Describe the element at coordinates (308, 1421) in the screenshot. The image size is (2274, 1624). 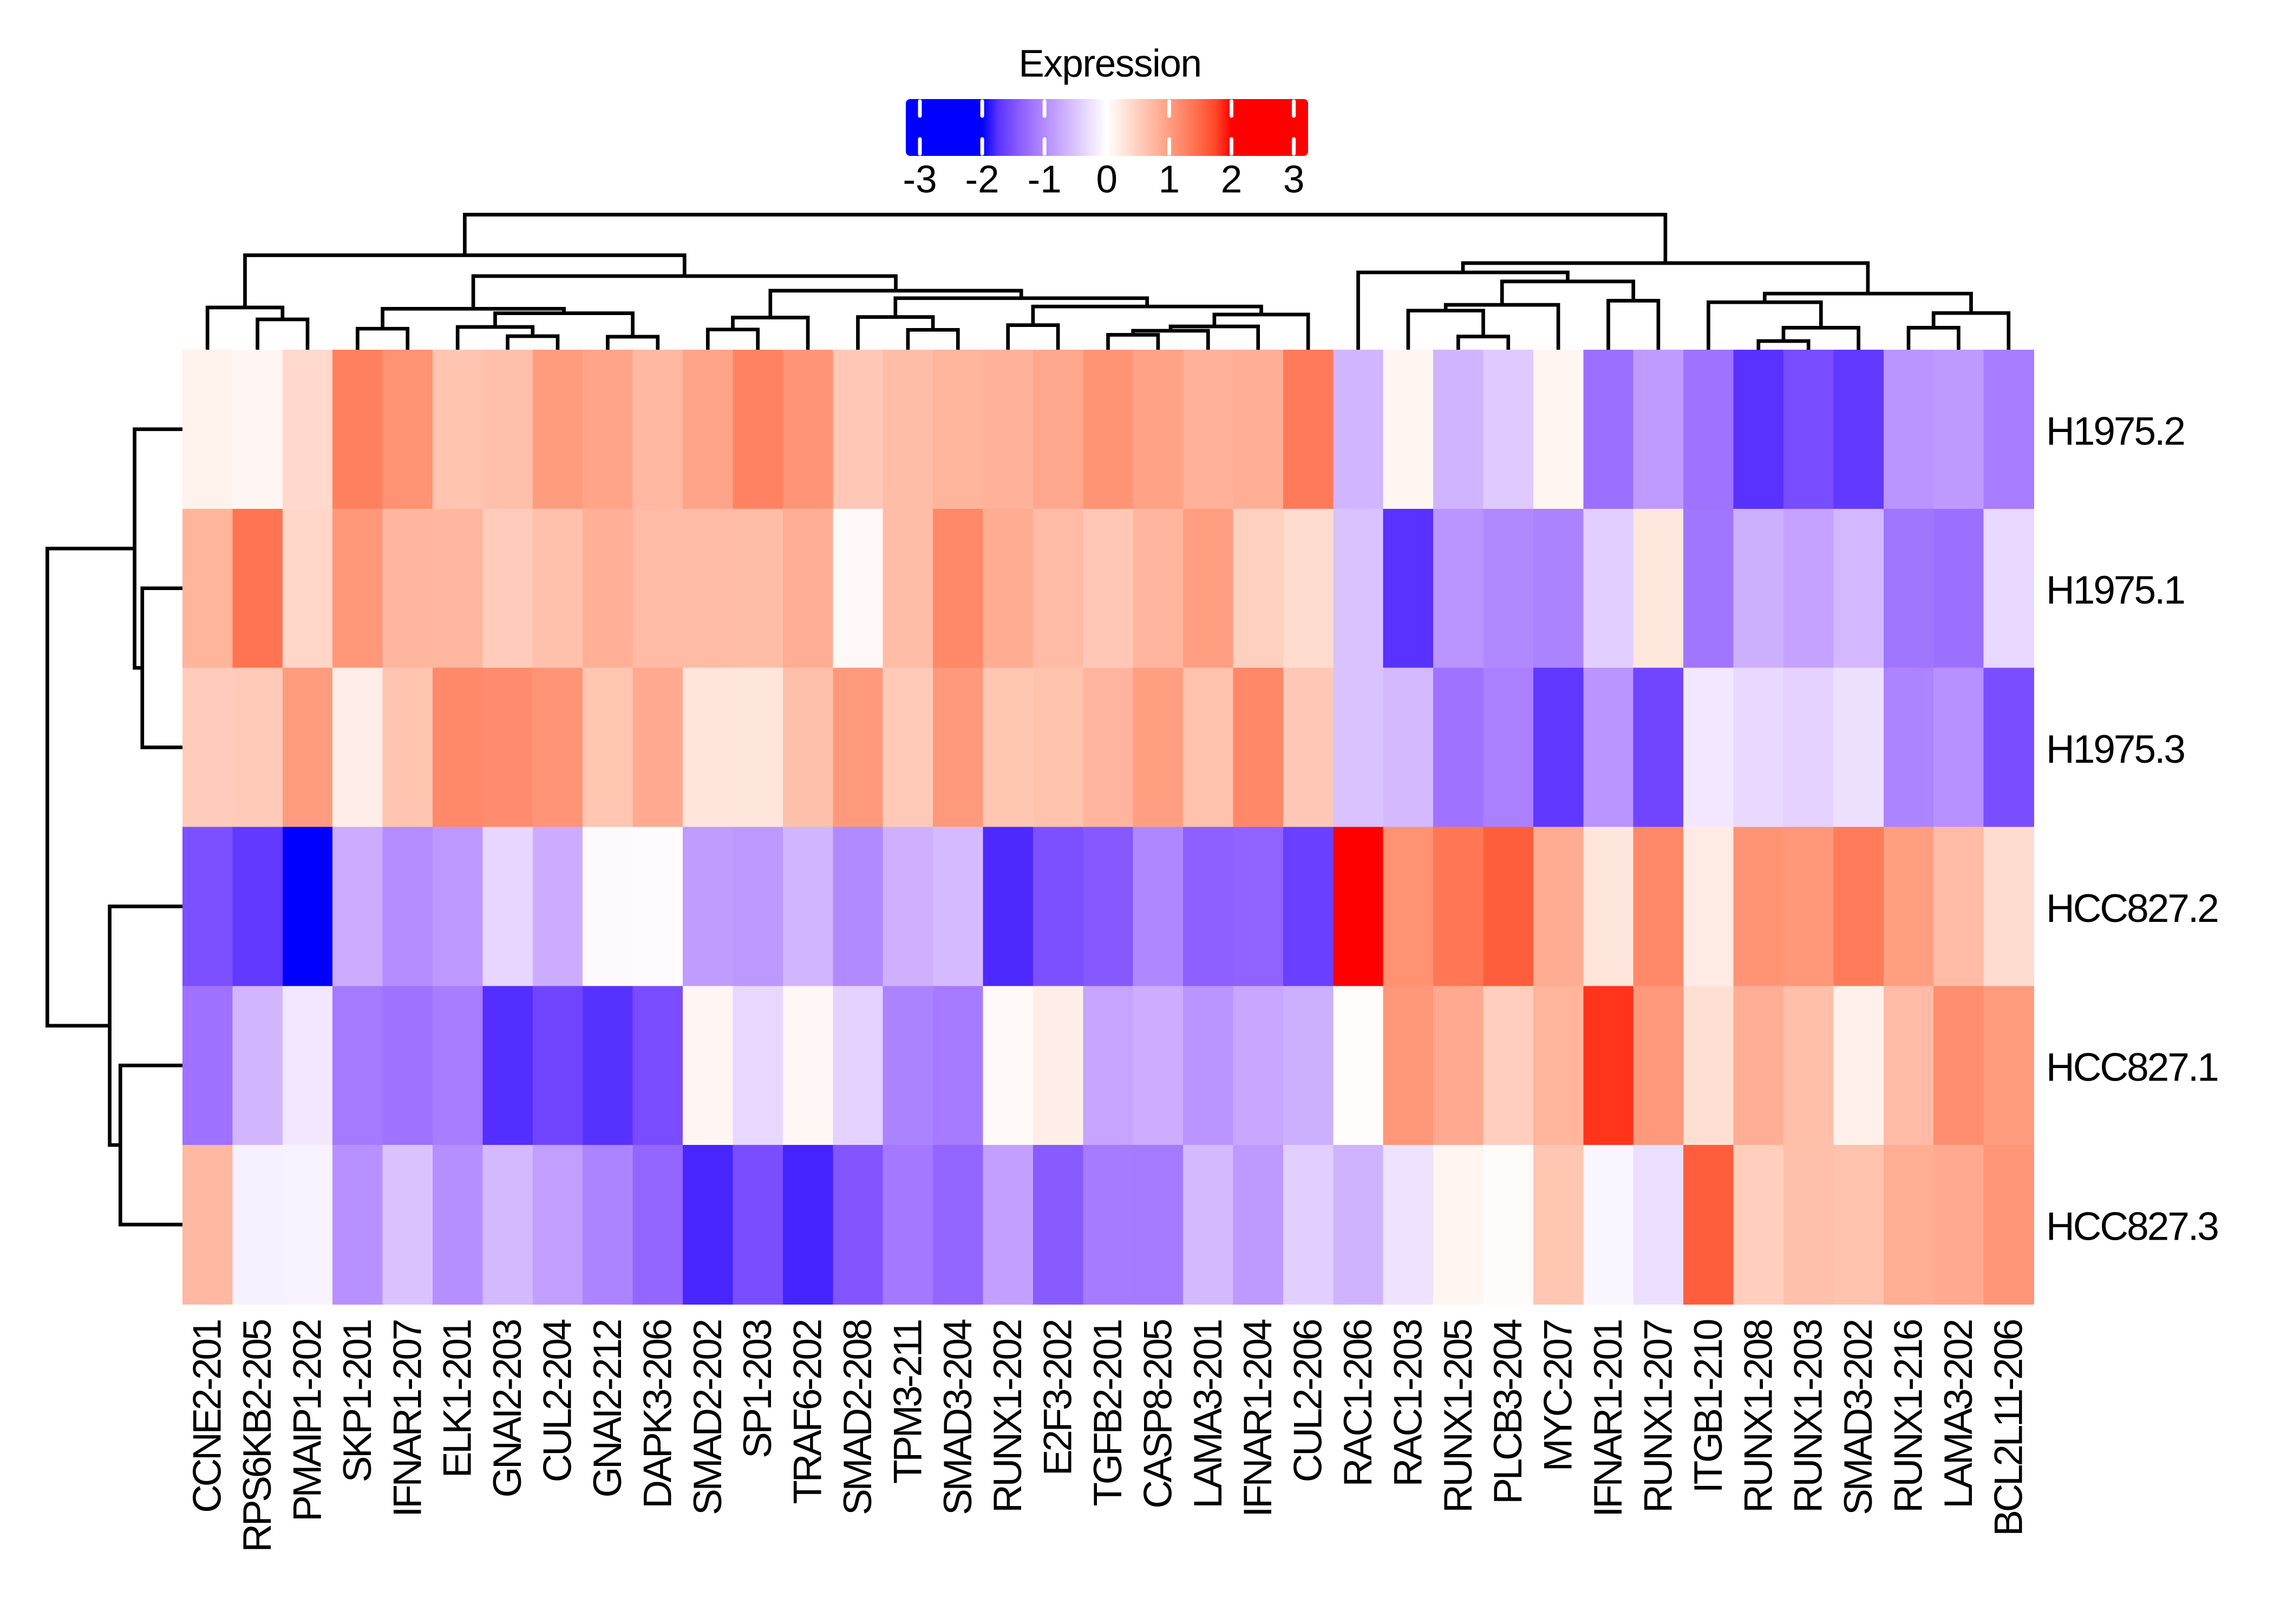
I see `svg-text: PMAIP1-202` at that location.